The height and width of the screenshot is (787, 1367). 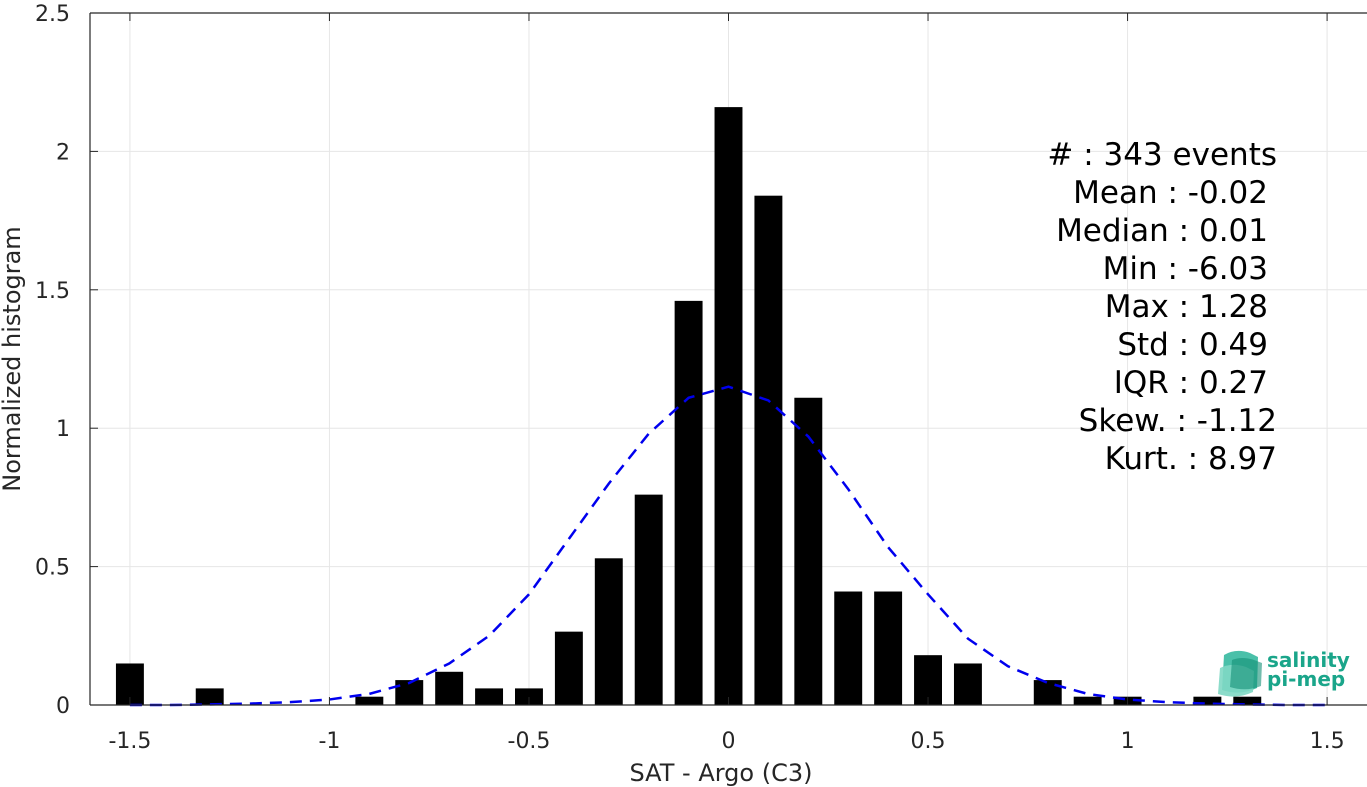 What do you see at coordinates (129, 741) in the screenshot?
I see `x-tick-label: -1.5` at bounding box center [129, 741].